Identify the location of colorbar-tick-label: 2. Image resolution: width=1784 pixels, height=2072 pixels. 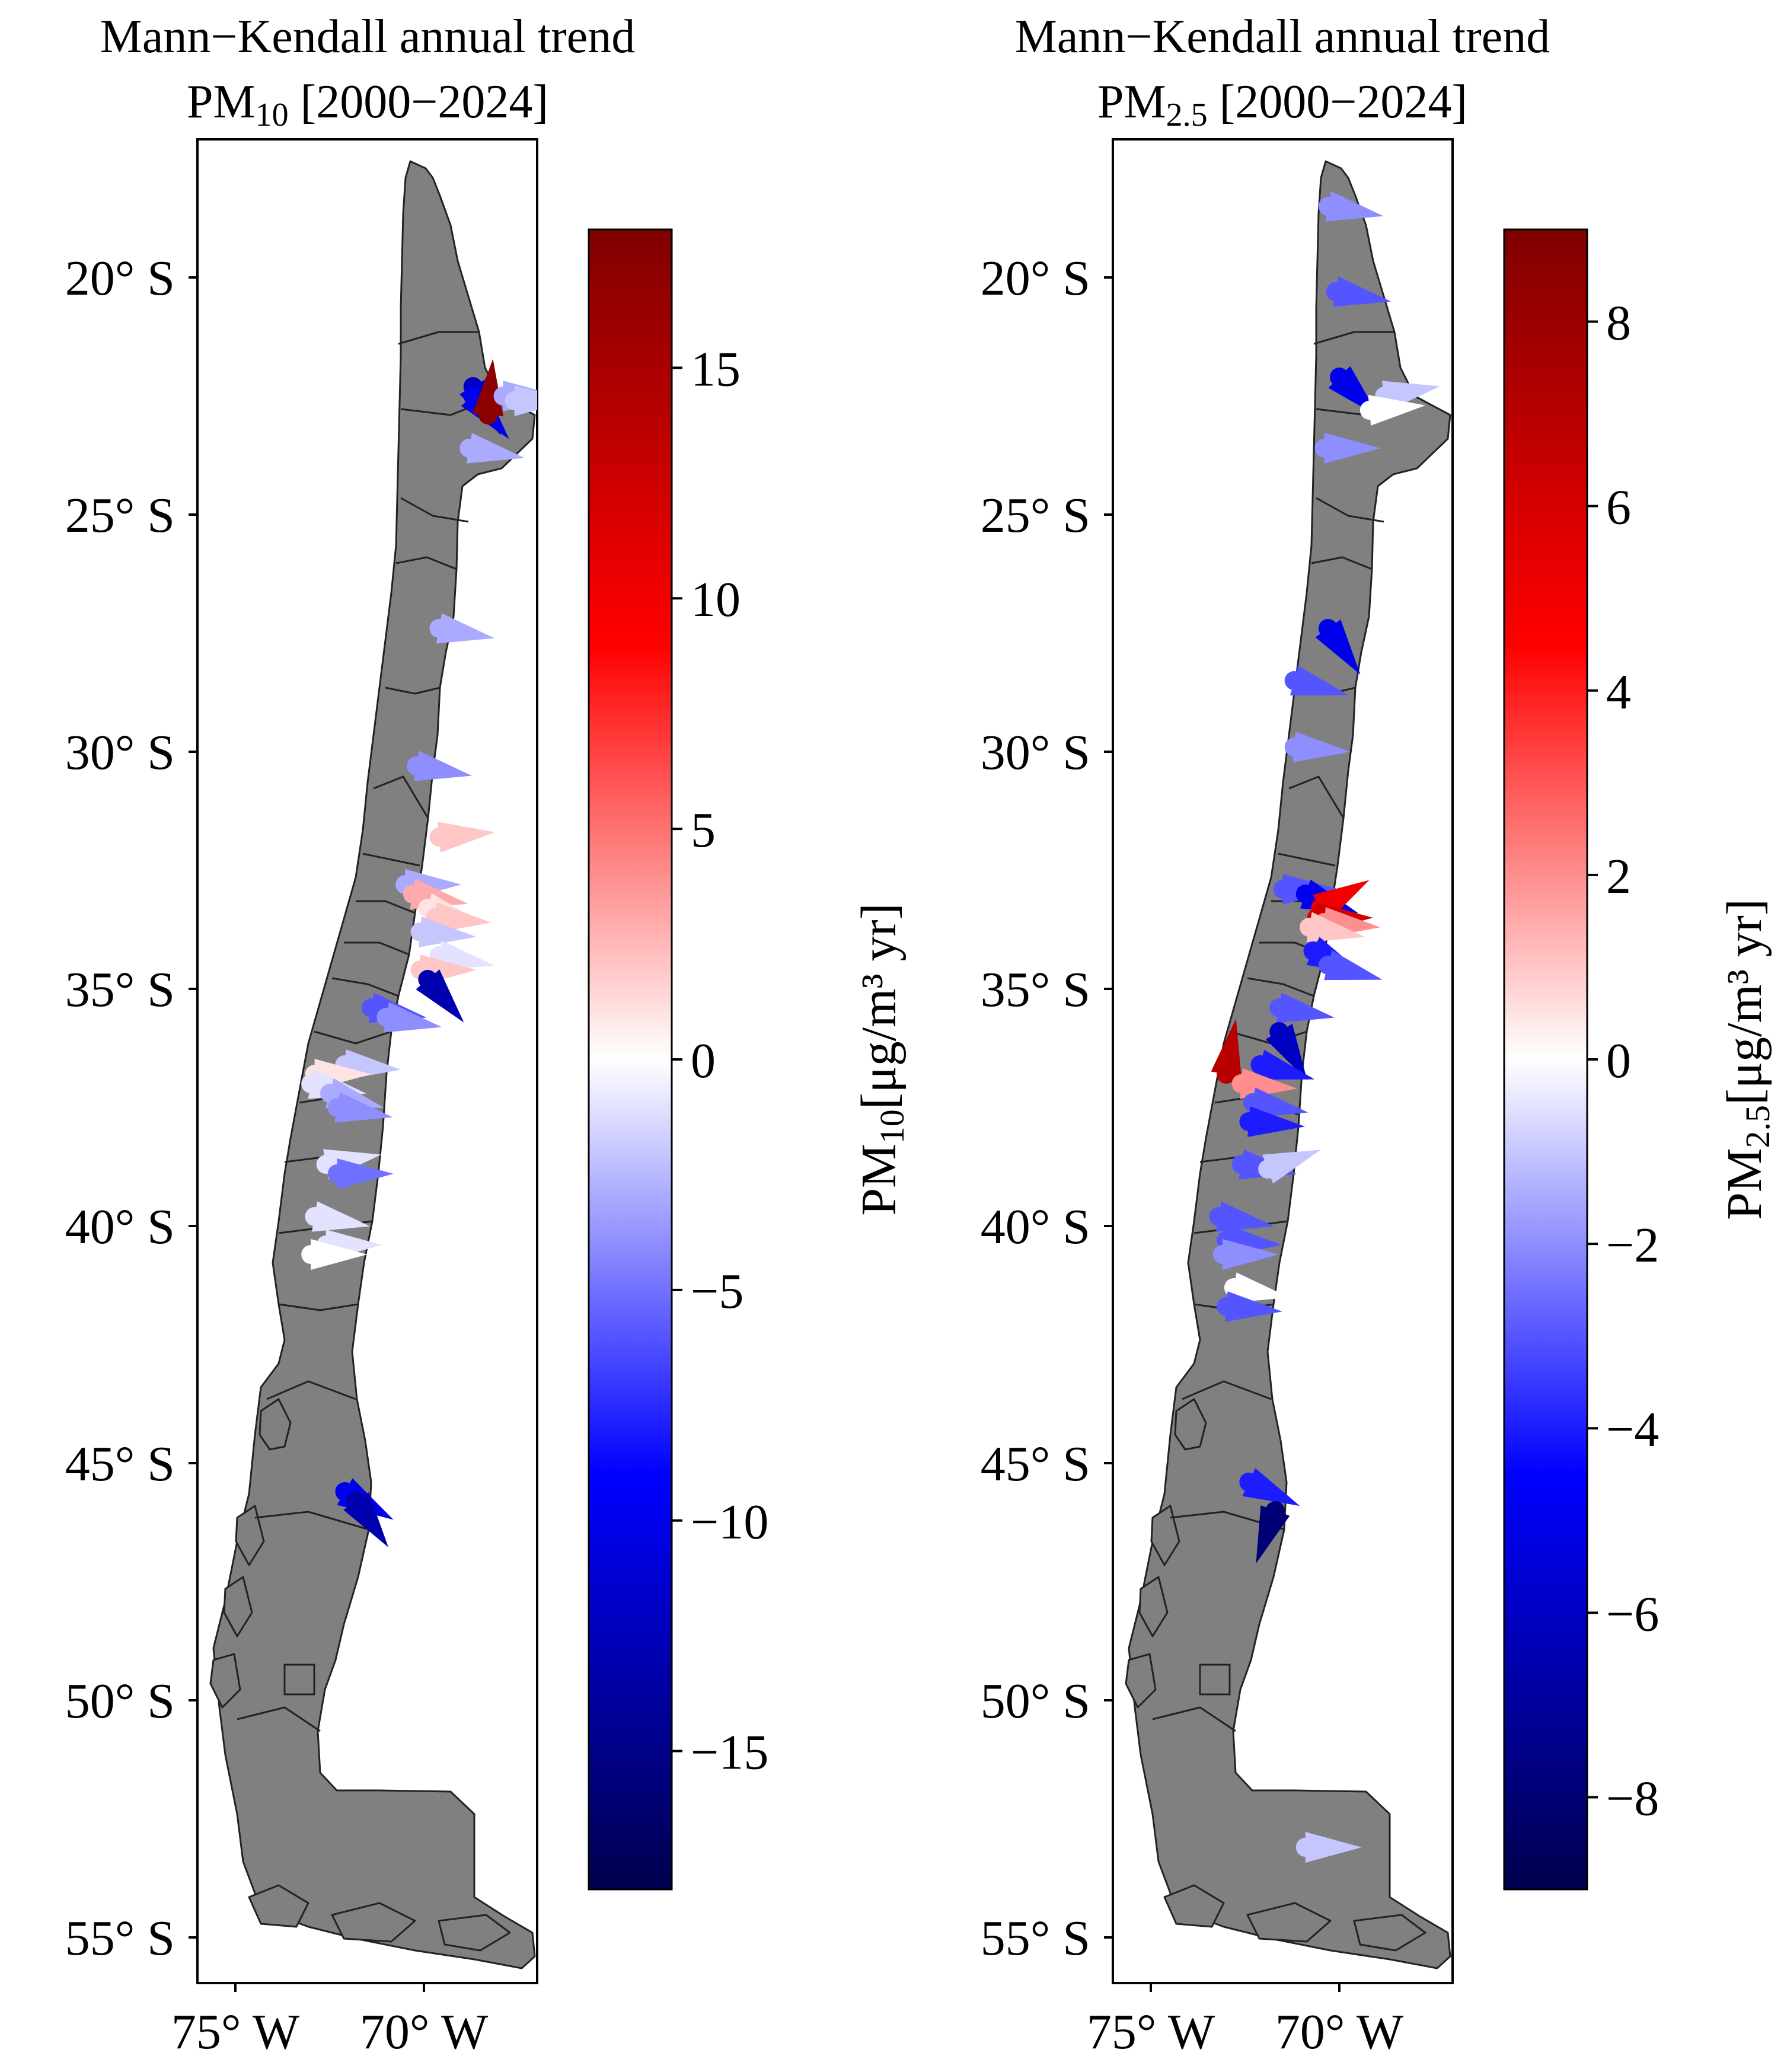
(1618, 876).